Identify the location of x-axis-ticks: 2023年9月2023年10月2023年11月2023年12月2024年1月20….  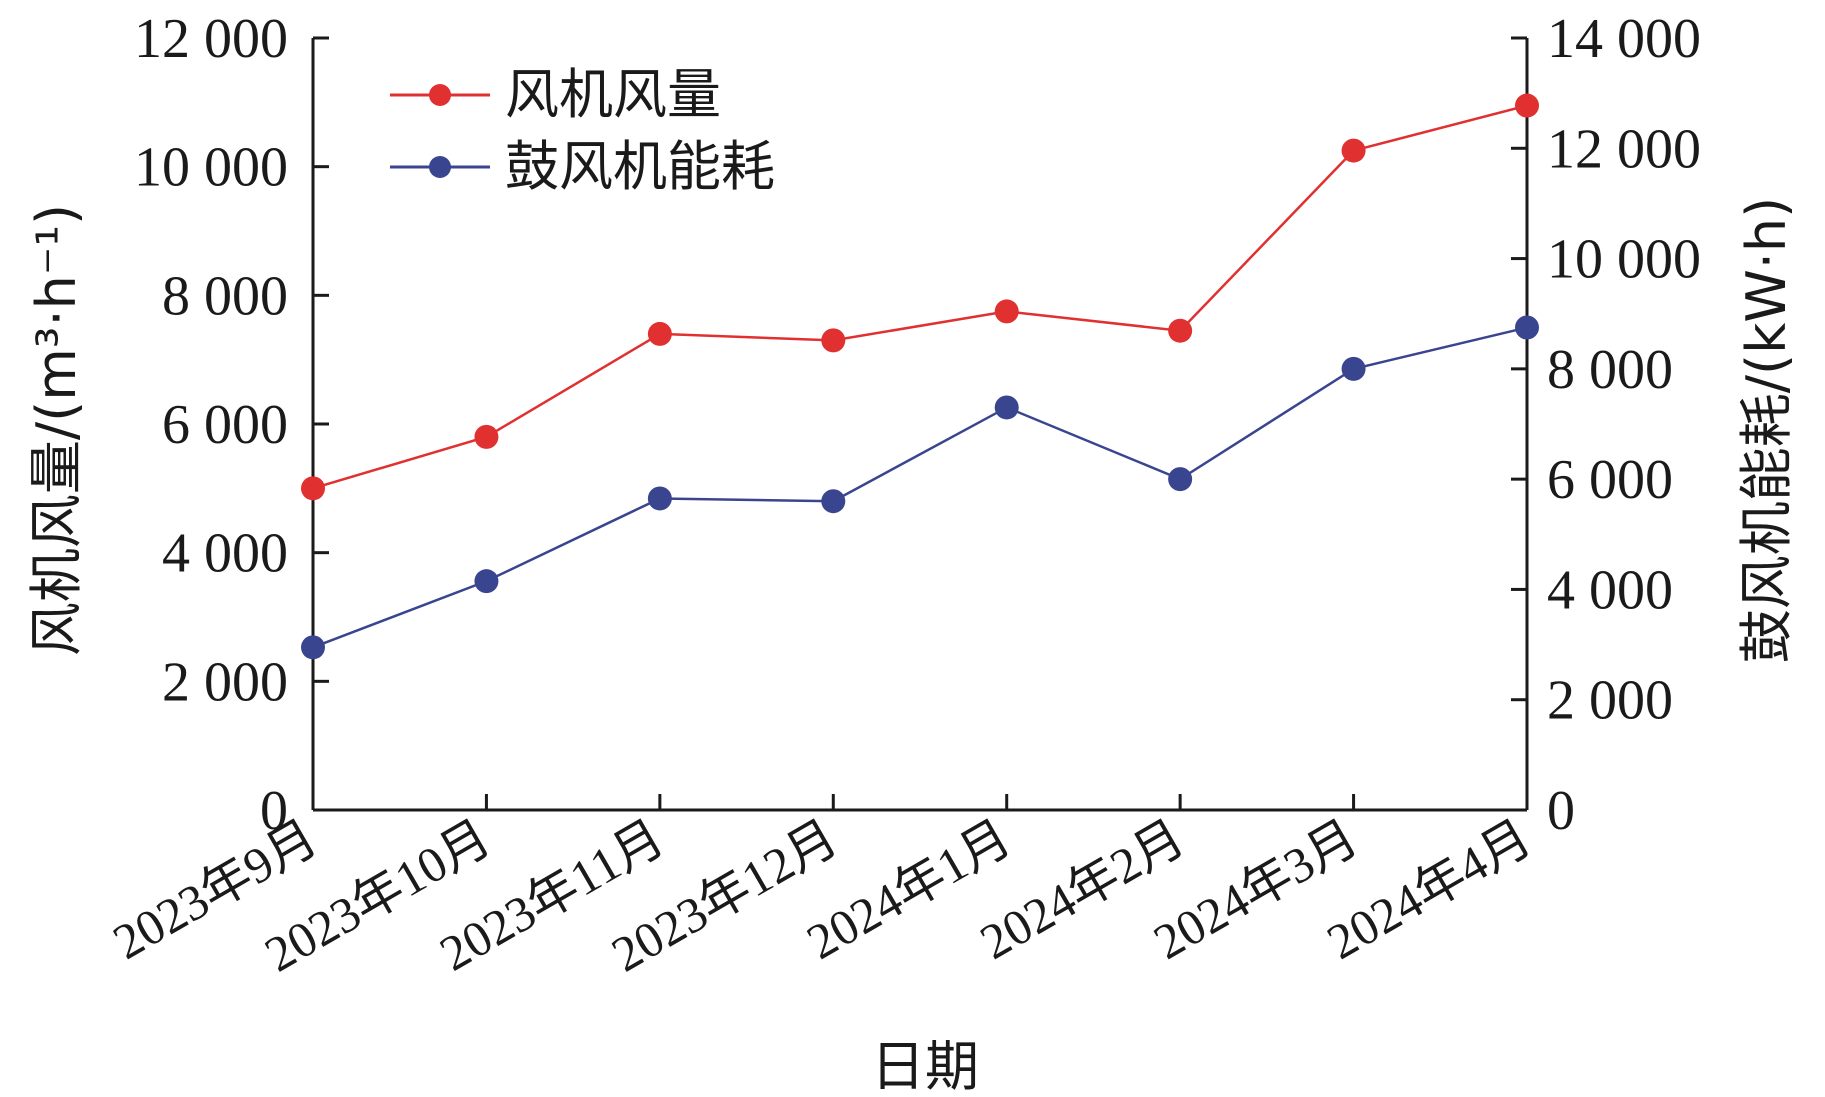
(822, 888).